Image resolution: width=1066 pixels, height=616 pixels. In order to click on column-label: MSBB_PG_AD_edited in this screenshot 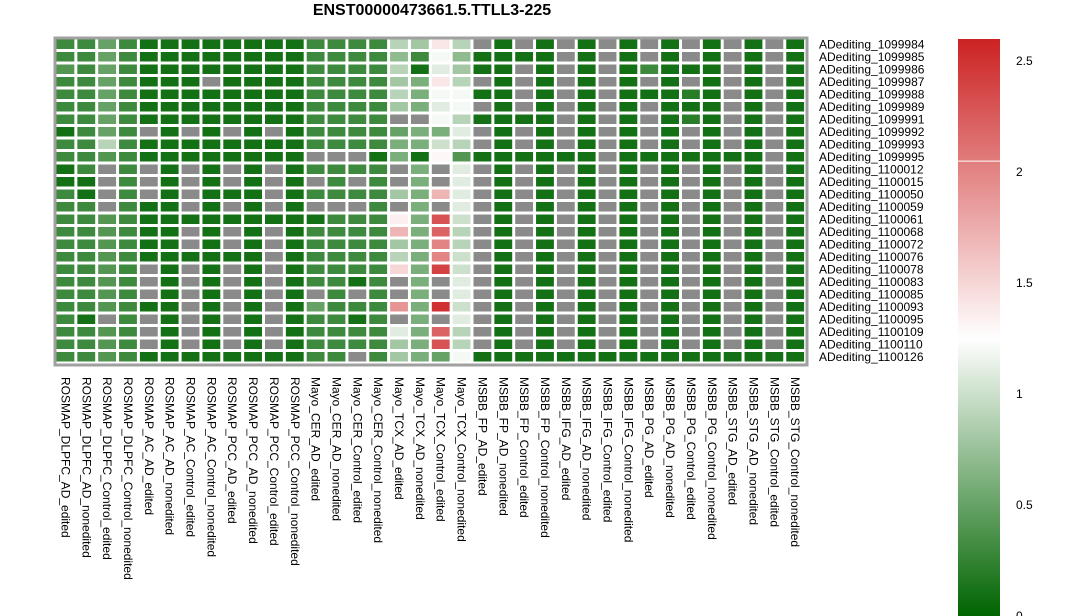, I will do `click(649, 437)`.